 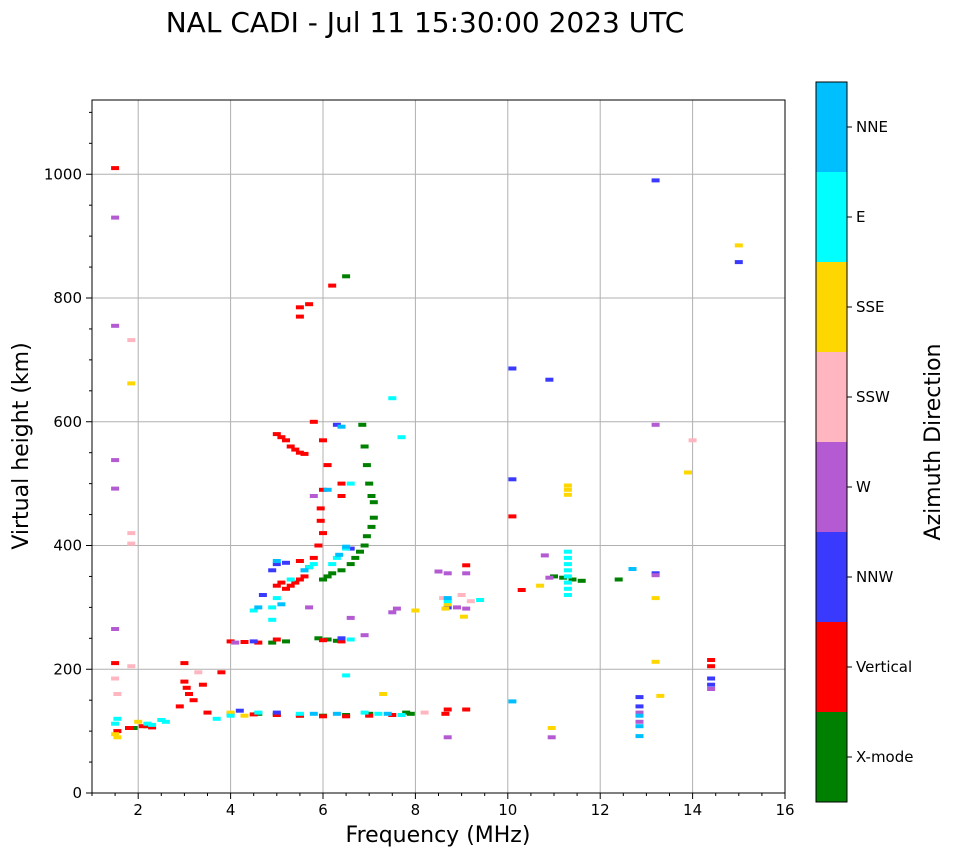 I want to click on colorbar-tick-label: E, so click(x=860, y=217).